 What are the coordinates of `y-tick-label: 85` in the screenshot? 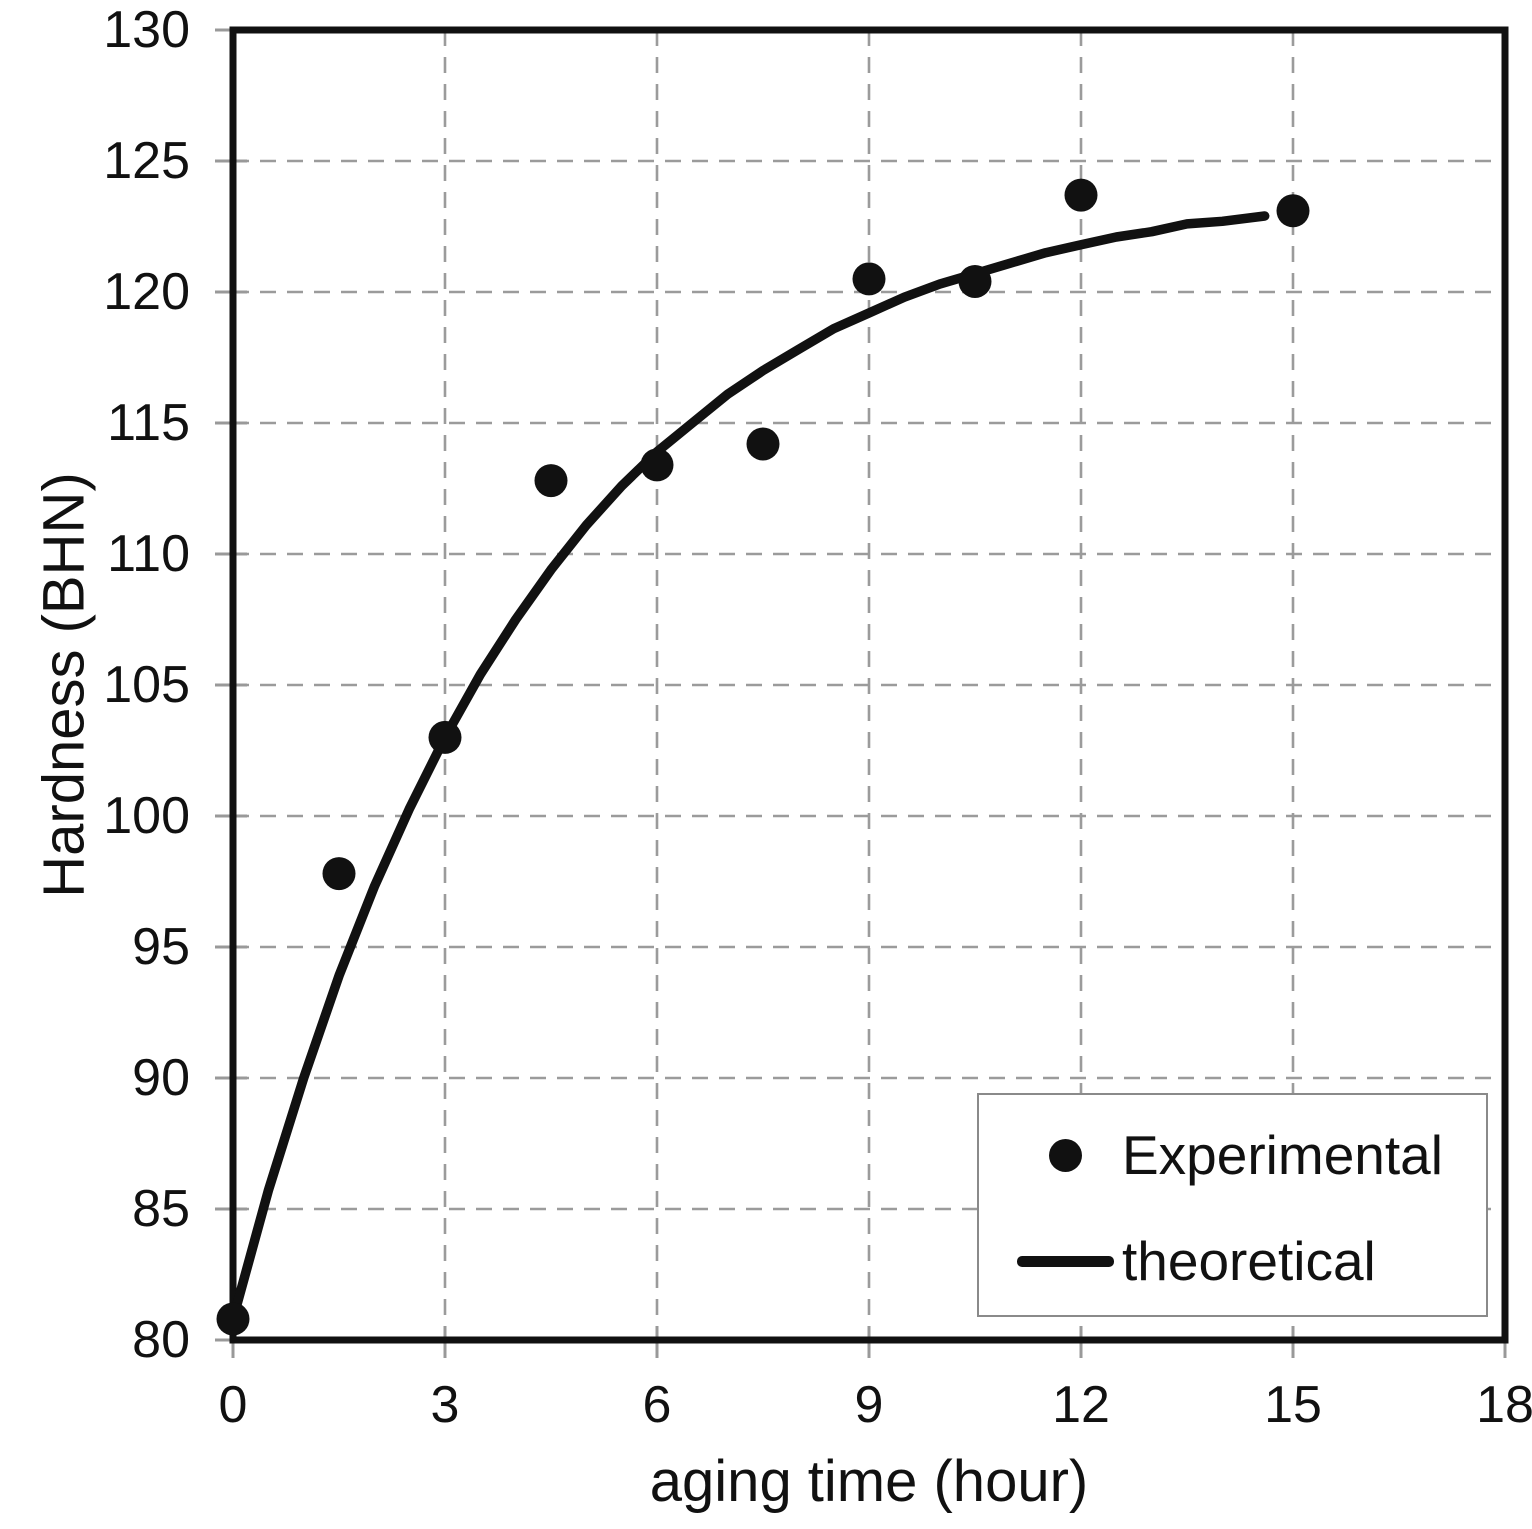 It's located at (161, 1209).